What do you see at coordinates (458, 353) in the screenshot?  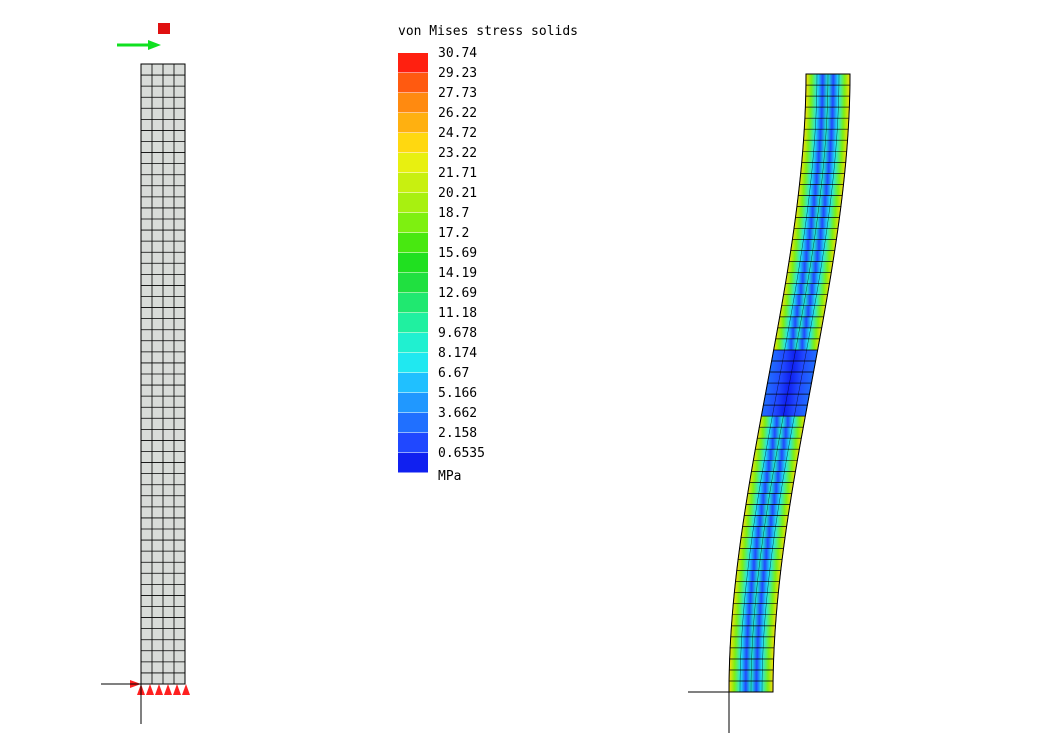 I see `legend-tick-label: 8.174` at bounding box center [458, 353].